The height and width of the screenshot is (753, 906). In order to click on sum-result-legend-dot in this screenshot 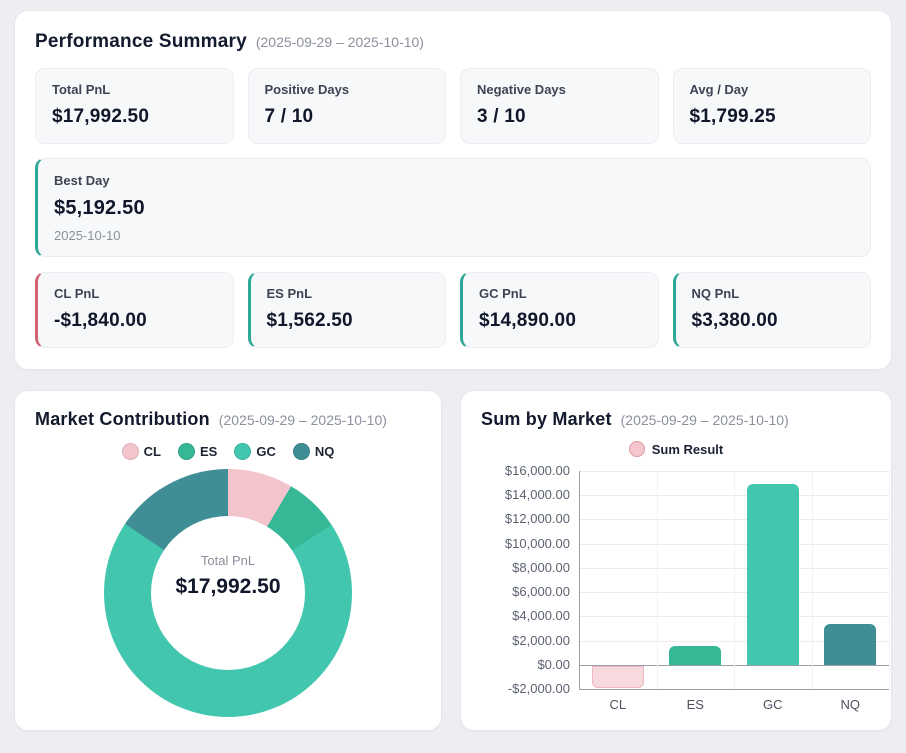, I will do `click(636, 449)`.